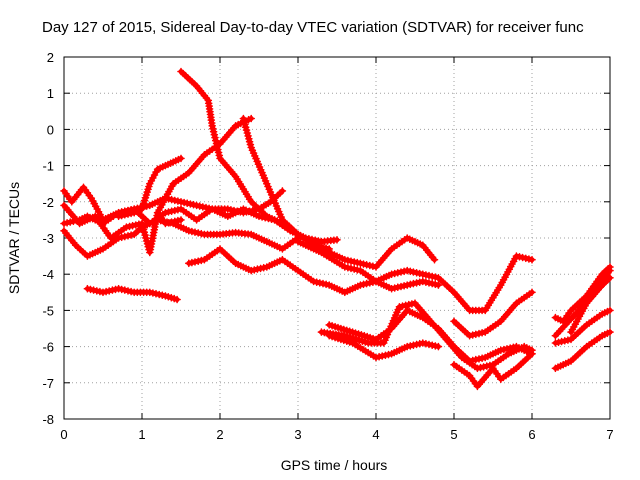  I want to click on series-s10, so click(360, 280).